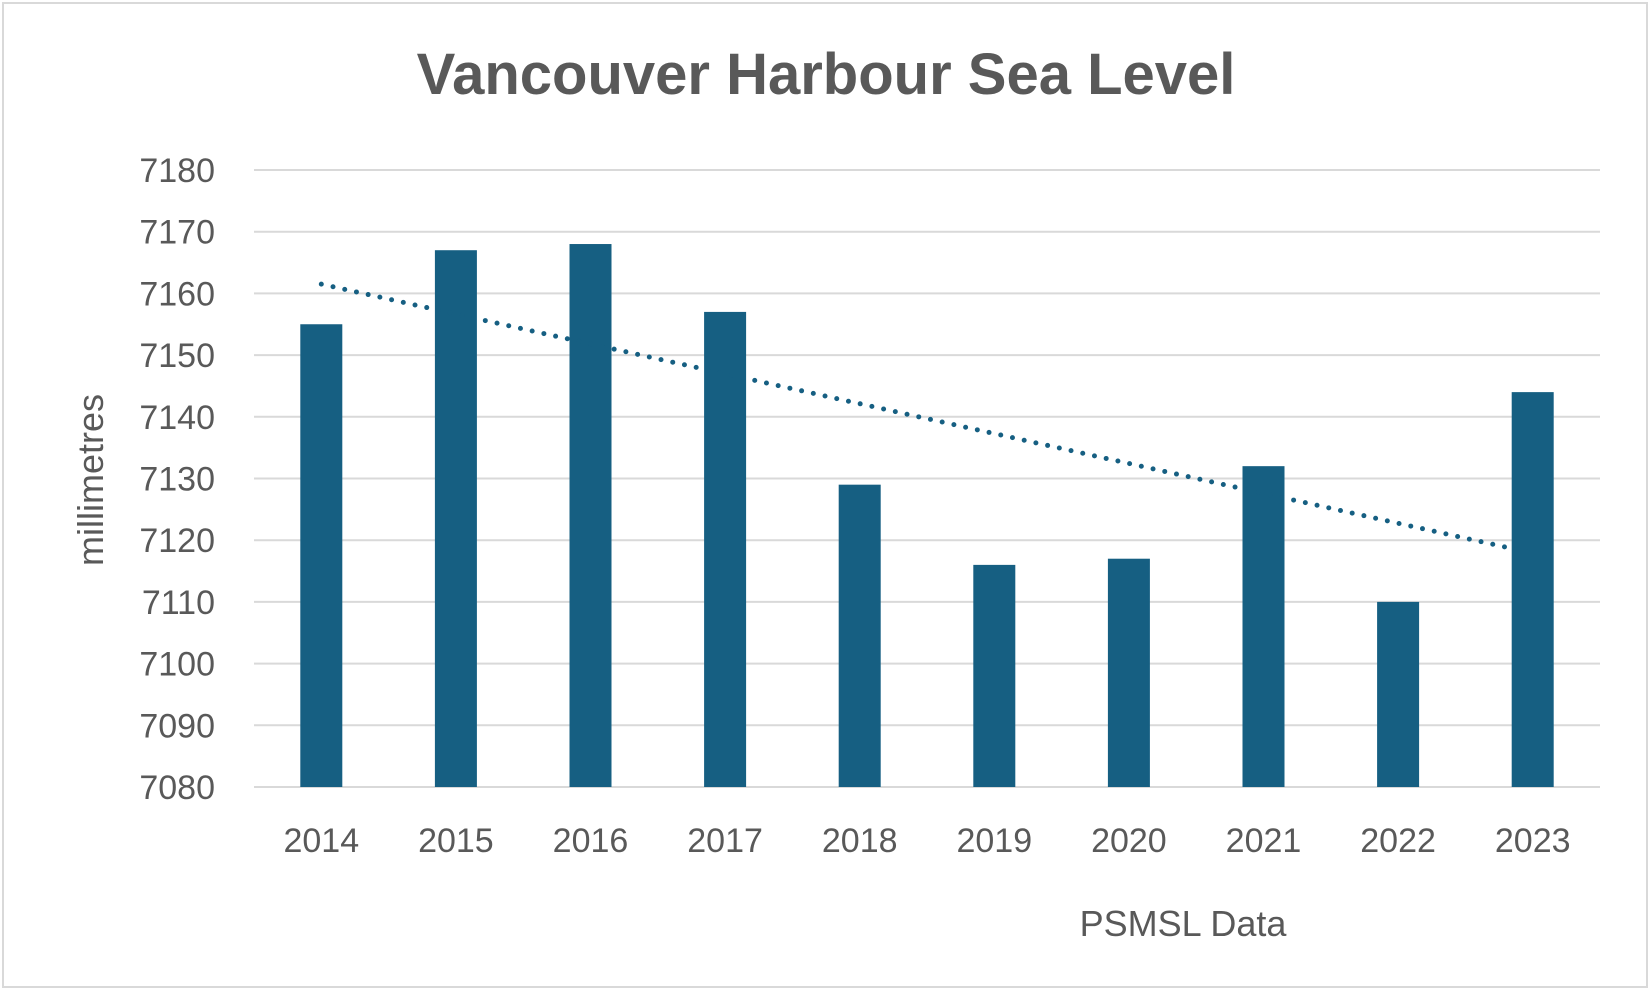  What do you see at coordinates (1129, 841) in the screenshot?
I see `x-tick-label: 2020` at bounding box center [1129, 841].